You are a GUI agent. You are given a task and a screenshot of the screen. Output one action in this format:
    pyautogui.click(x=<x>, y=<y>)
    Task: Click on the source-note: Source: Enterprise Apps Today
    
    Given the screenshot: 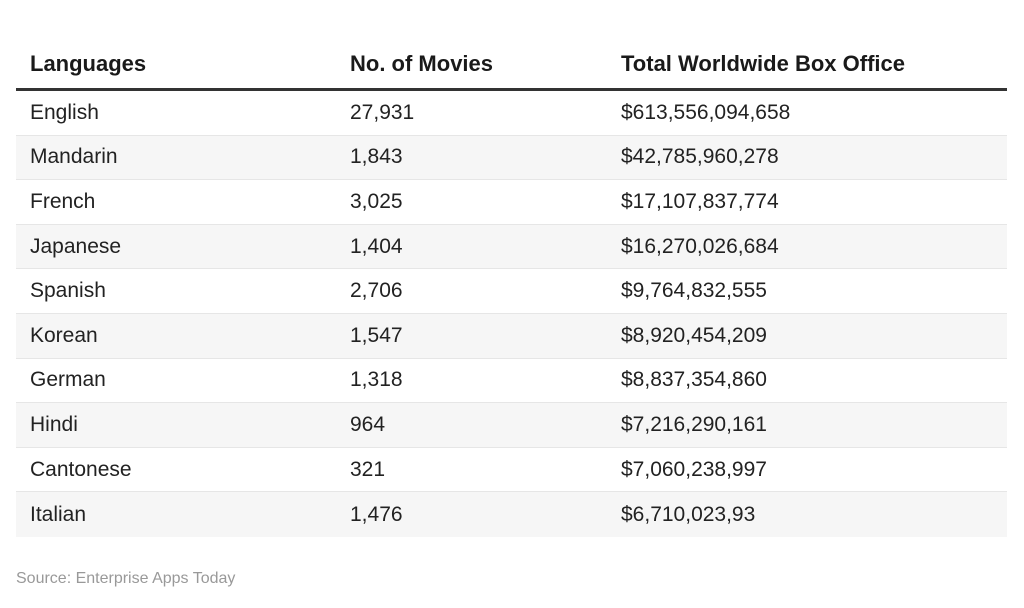 What is the action you would take?
    pyautogui.click(x=126, y=578)
    